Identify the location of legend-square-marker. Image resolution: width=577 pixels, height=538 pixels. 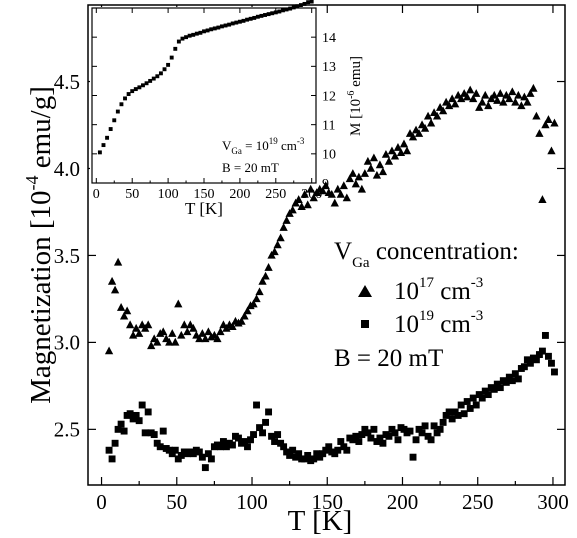
(365, 324).